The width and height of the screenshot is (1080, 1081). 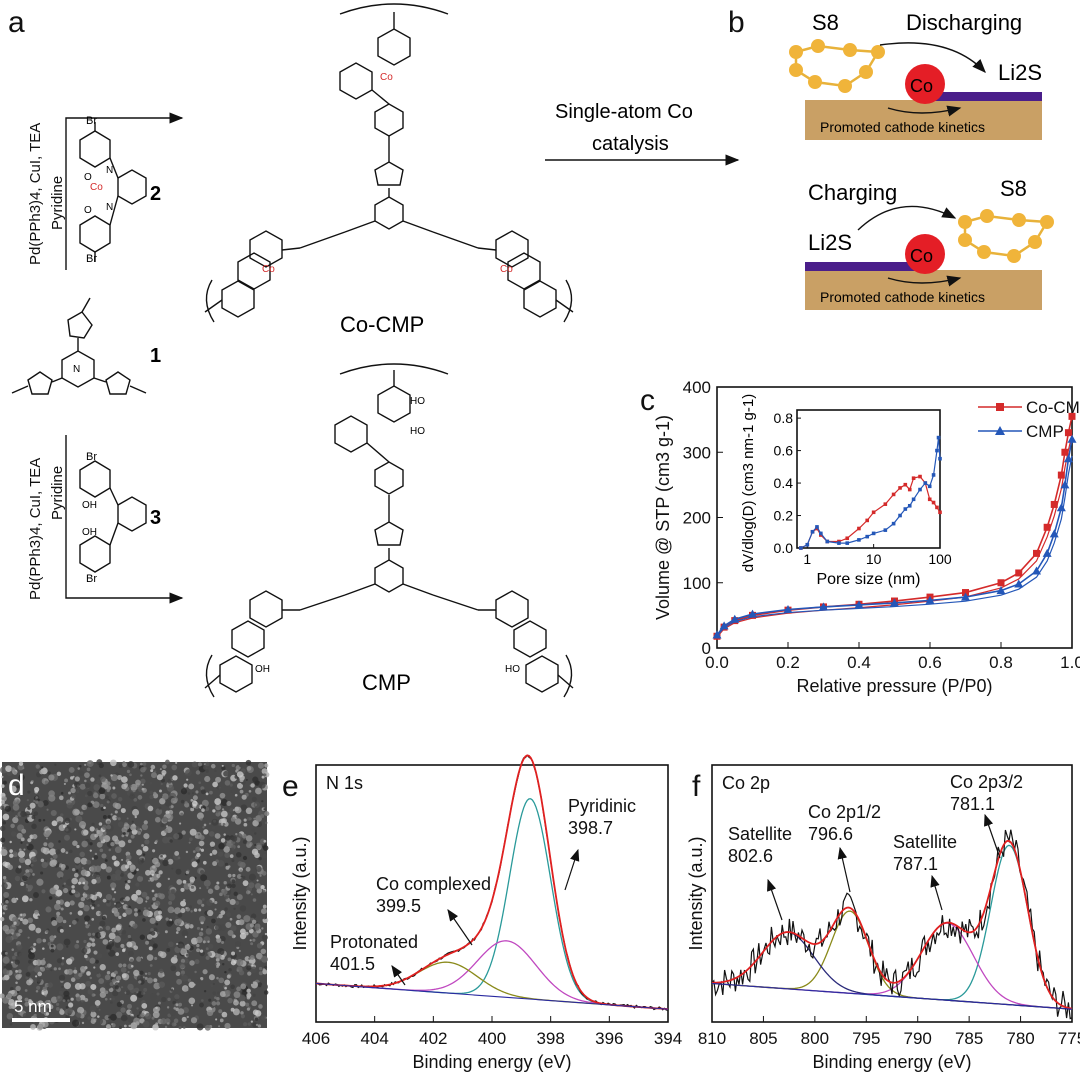 I want to click on co-atom-top, so click(x=925, y=84).